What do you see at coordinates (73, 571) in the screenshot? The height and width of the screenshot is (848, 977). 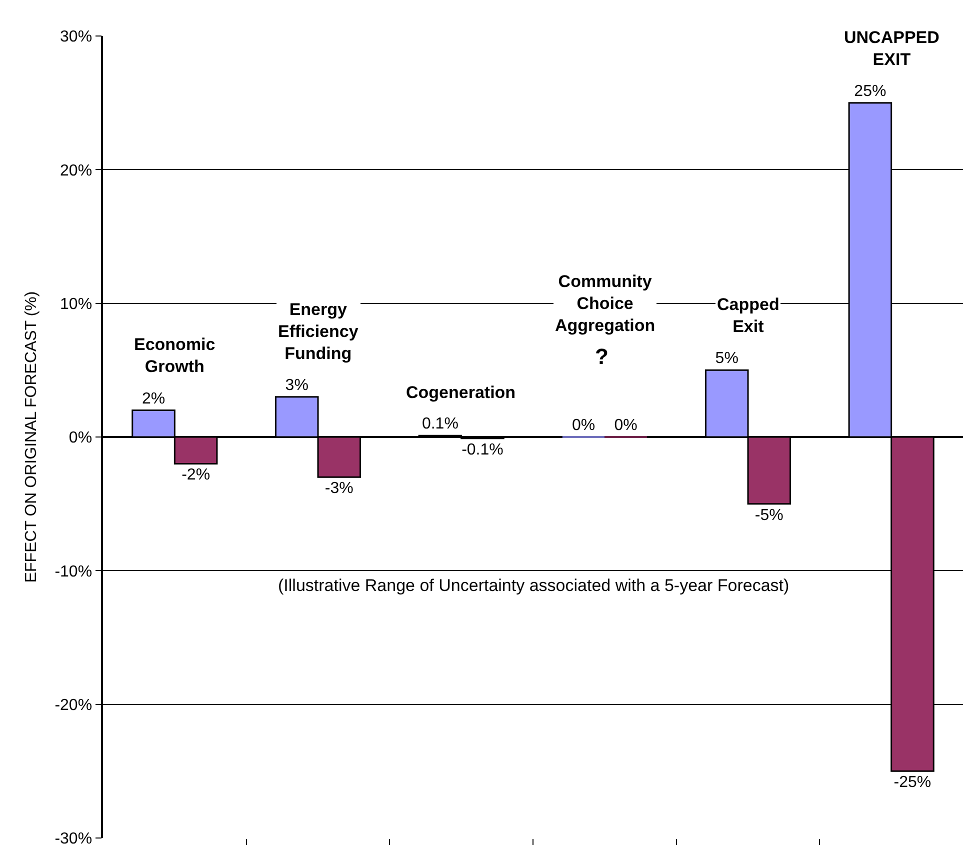 I see `y-tick-label: -10%` at bounding box center [73, 571].